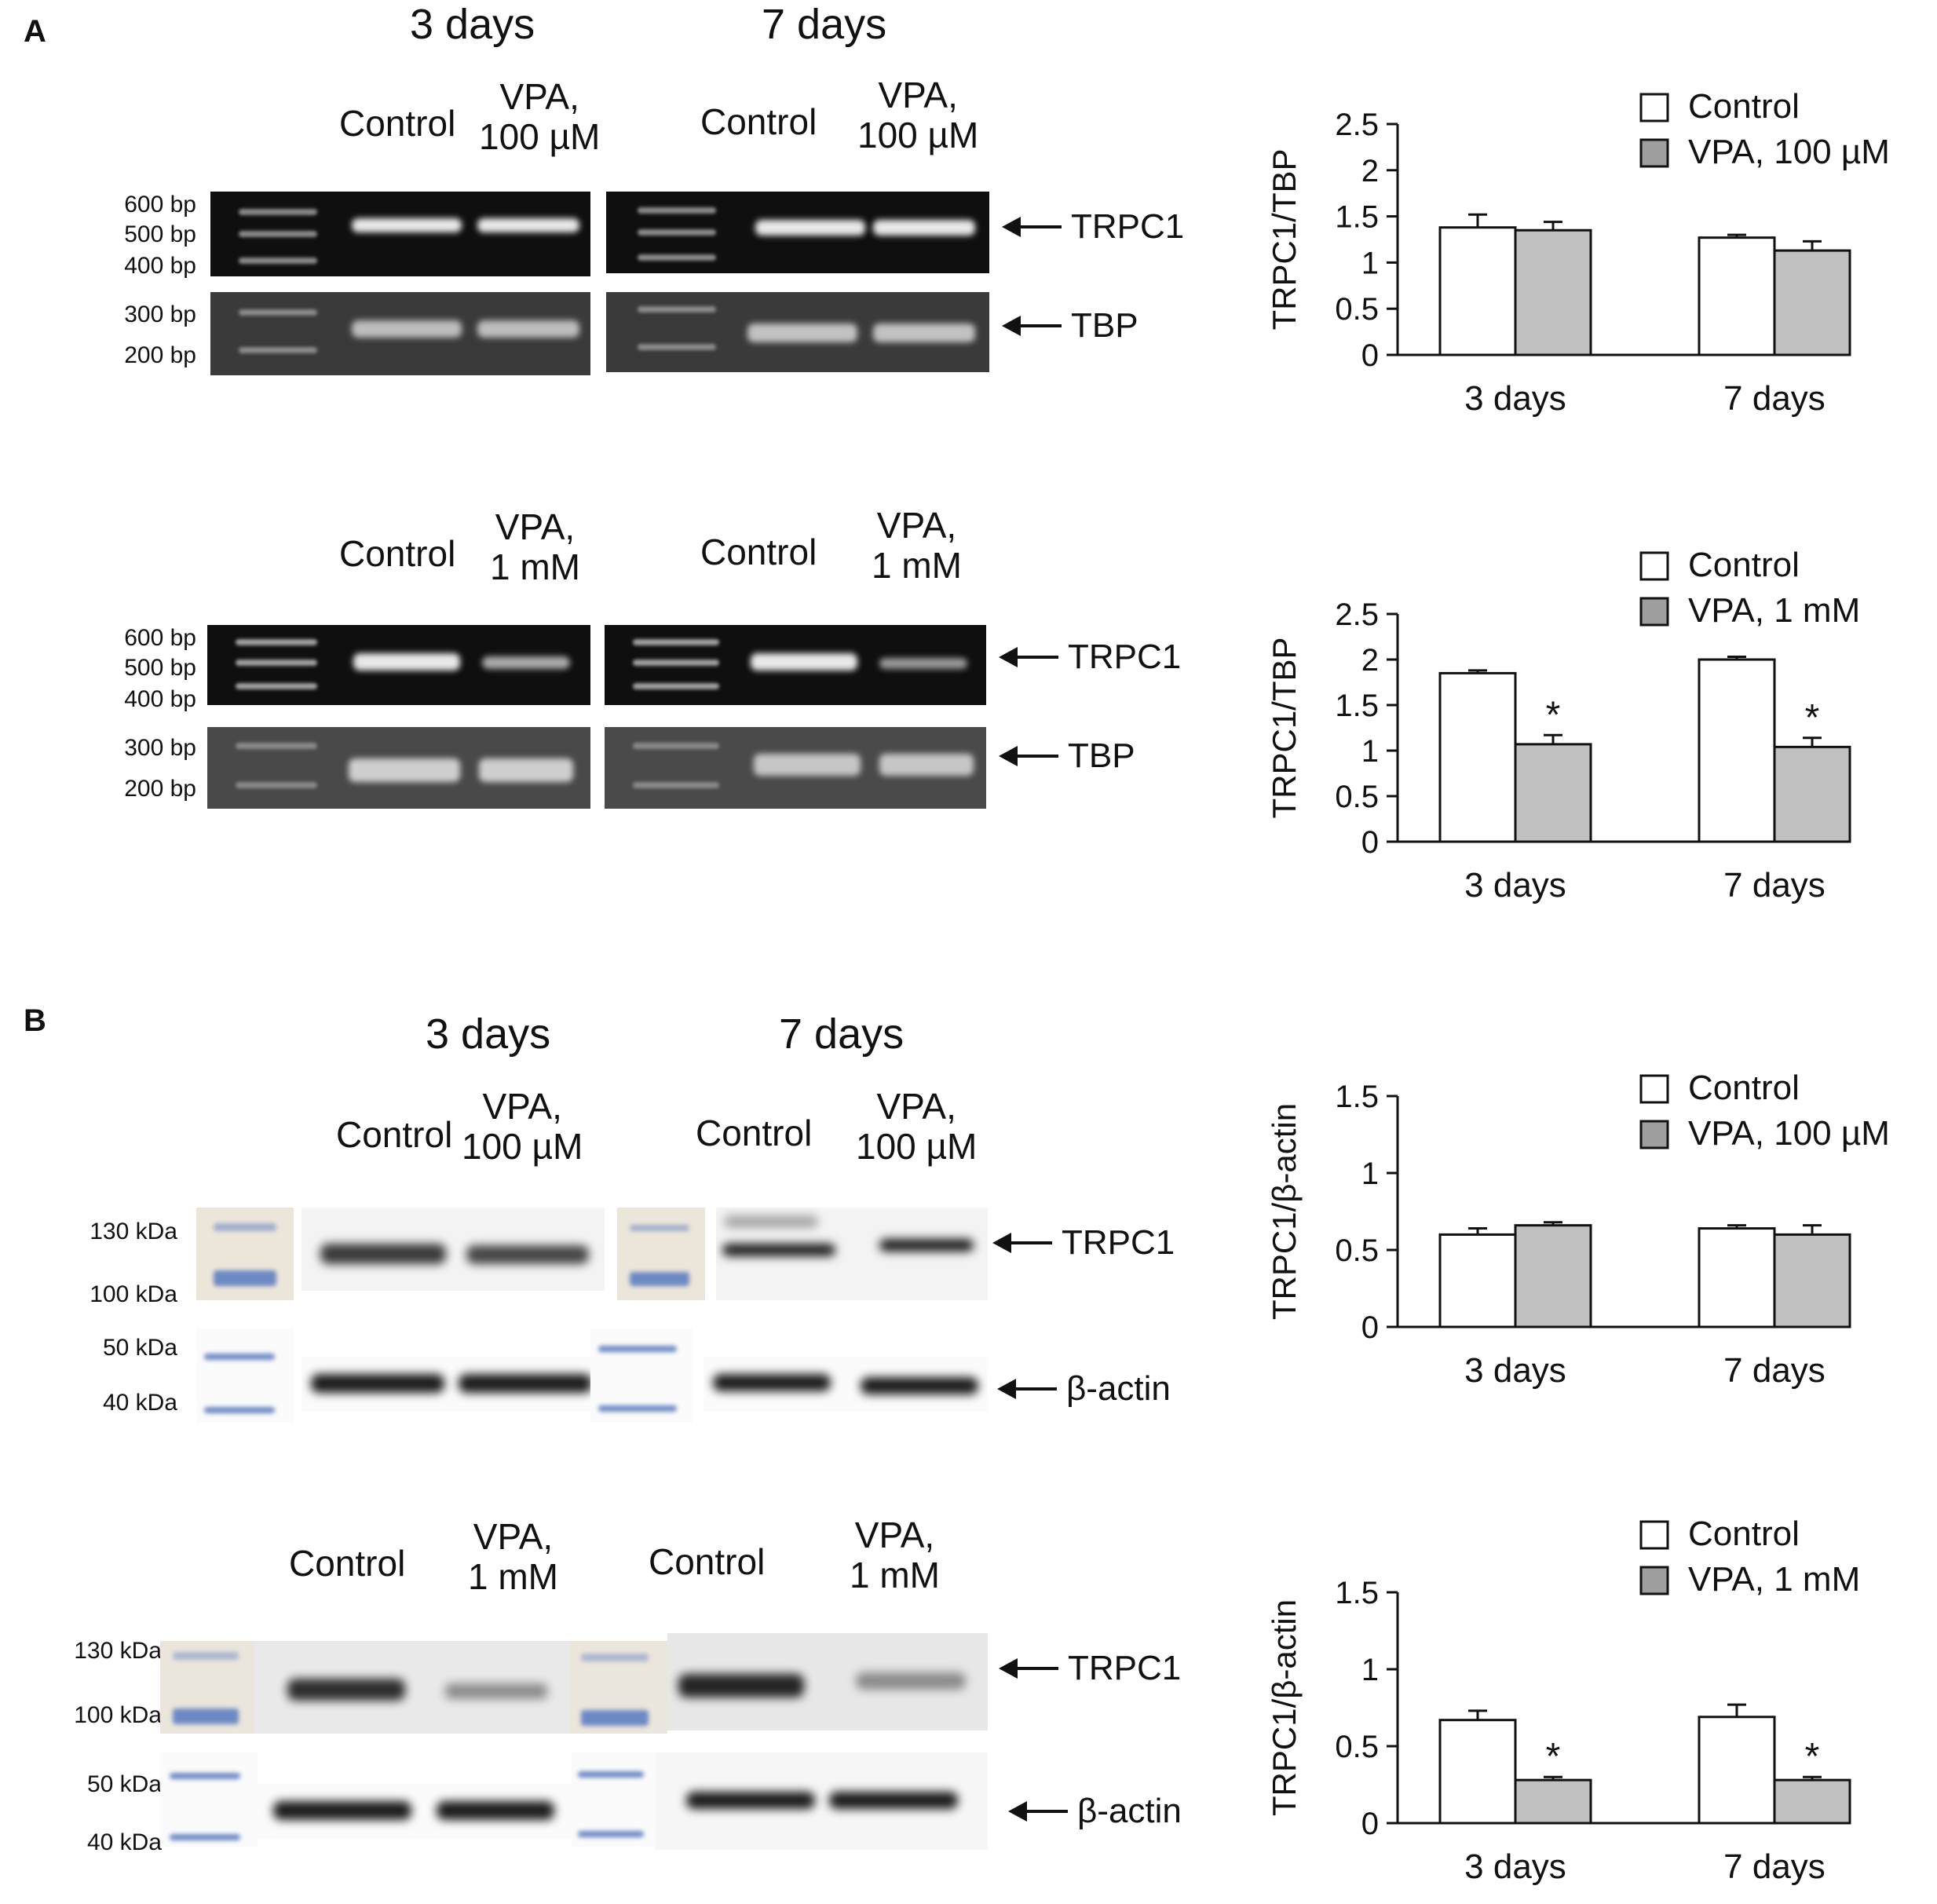 This screenshot has height=1904, width=1937. Describe the element at coordinates (35, 31) in the screenshot. I see `panel-a-label: A` at that location.